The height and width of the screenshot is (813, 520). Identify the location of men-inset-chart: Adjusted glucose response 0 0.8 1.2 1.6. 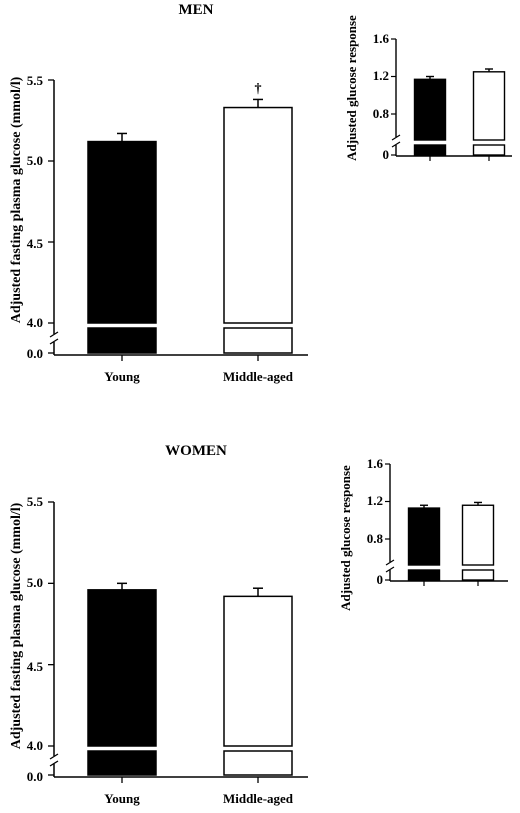
(428, 88).